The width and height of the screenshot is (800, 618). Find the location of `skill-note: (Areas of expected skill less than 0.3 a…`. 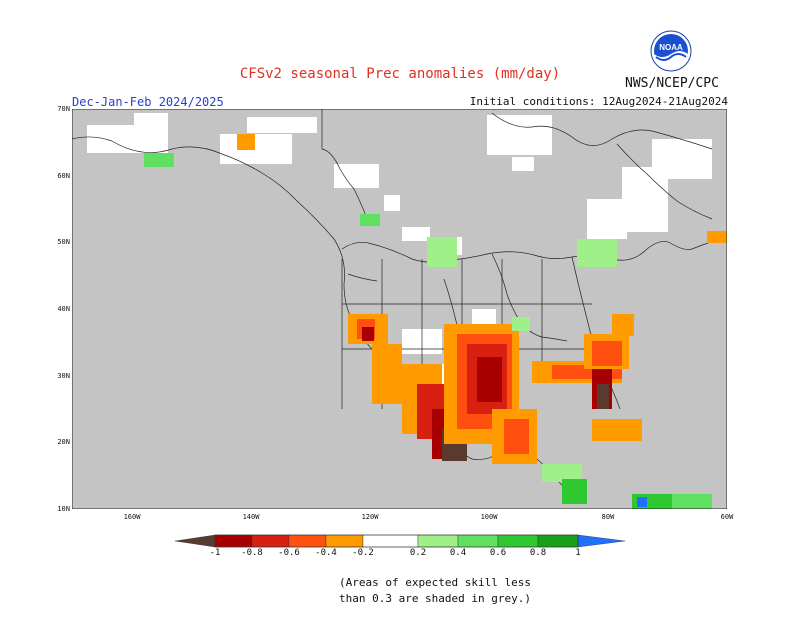

skill-note: (Areas of expected skill less than 0.3 a… is located at coordinates (400, 591).